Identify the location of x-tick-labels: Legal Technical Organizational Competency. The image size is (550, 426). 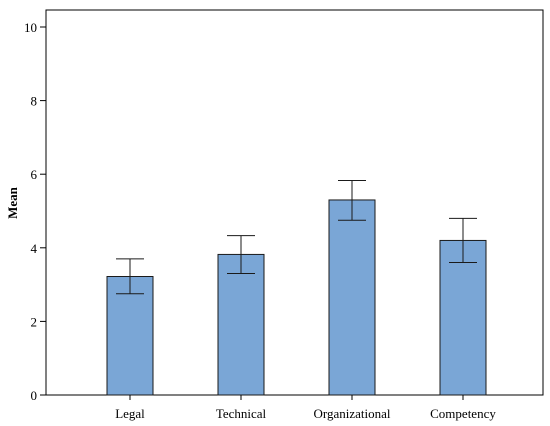
(305, 408).